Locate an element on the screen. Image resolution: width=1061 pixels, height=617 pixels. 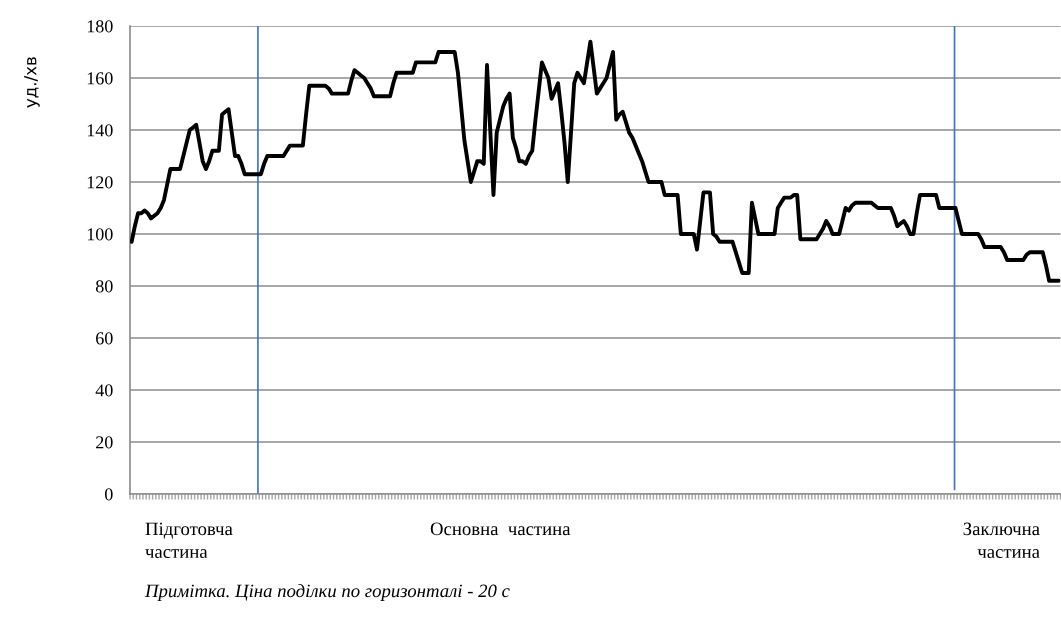
y-tick-label: 140 is located at coordinates (100, 130).